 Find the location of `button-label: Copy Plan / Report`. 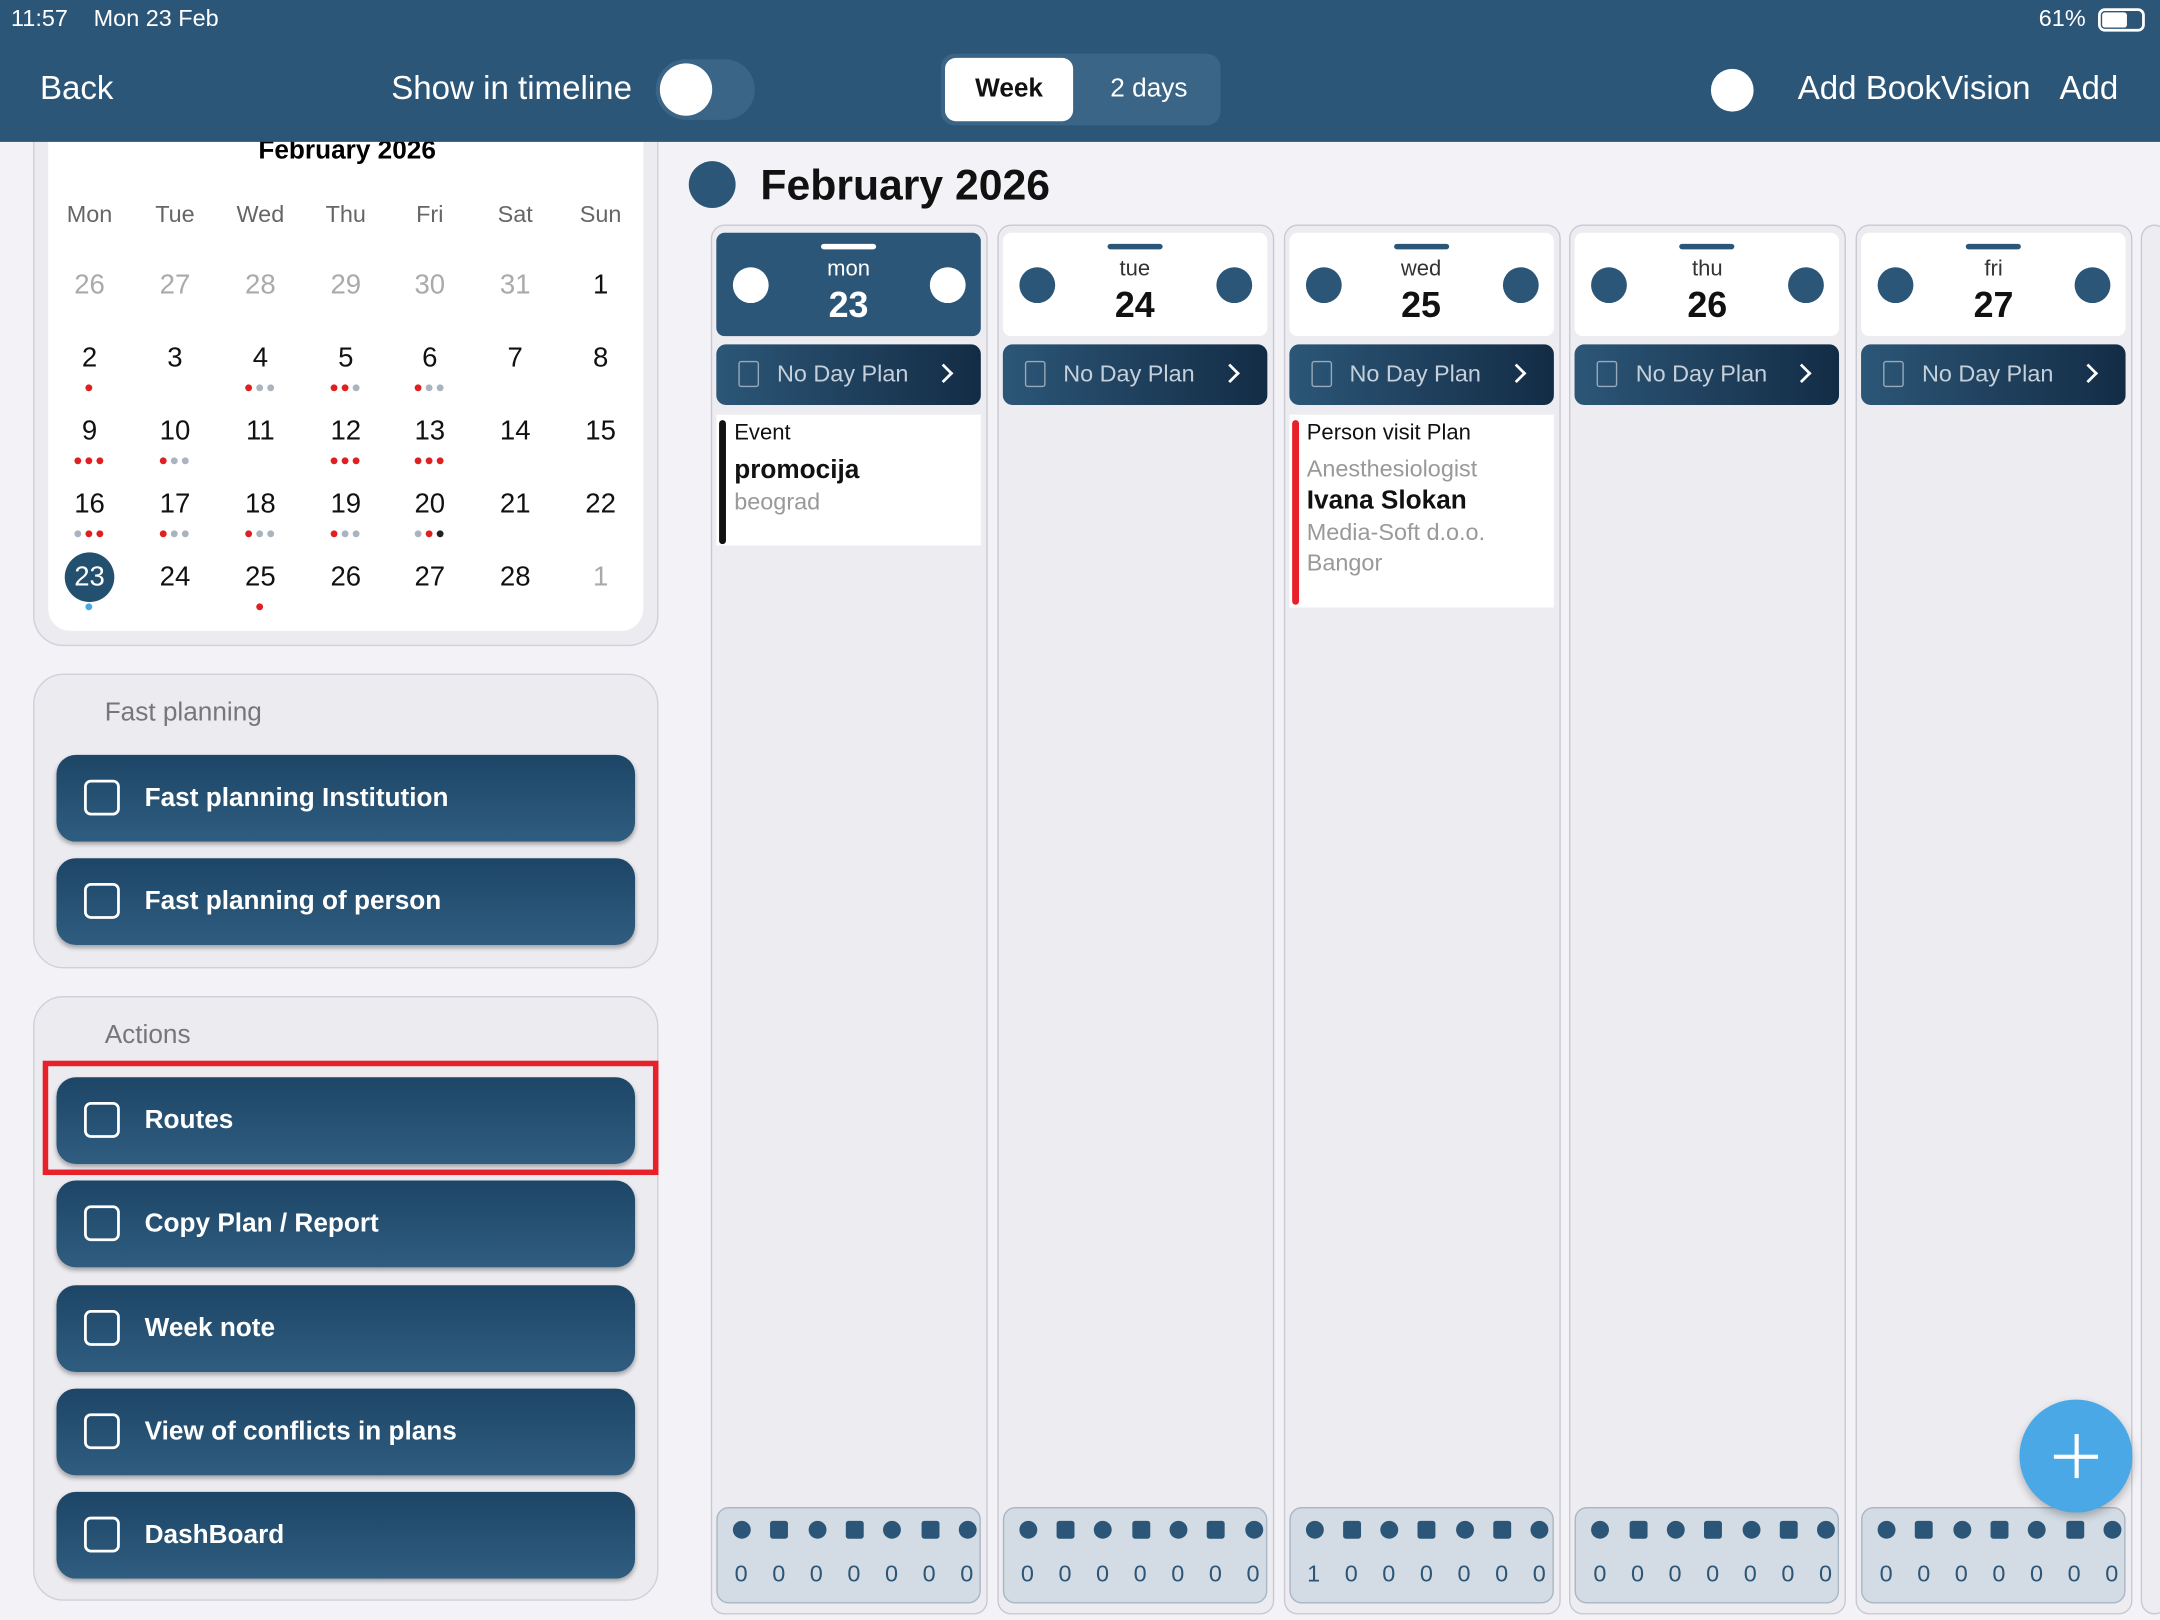

button-label: Copy Plan / Report is located at coordinates (261, 1224).